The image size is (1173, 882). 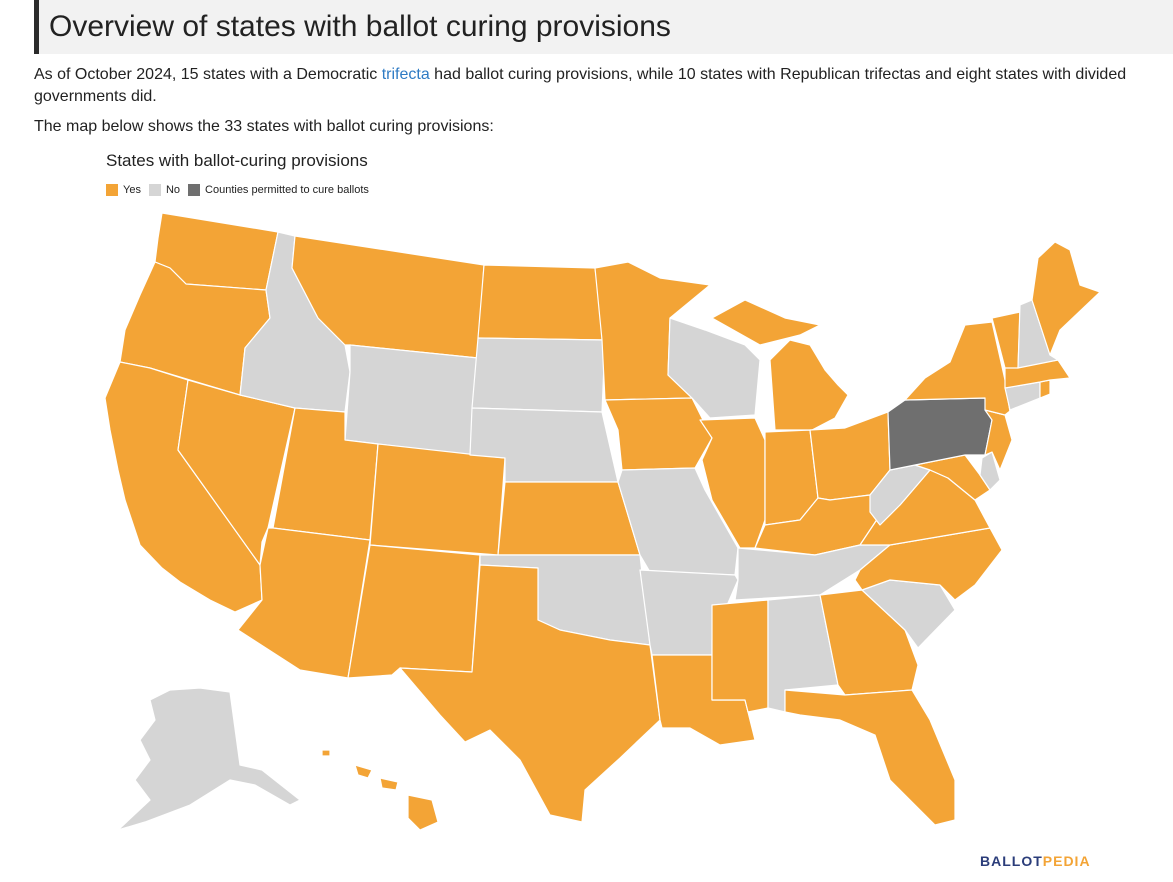 I want to click on state-nh, so click(x=1038, y=334).